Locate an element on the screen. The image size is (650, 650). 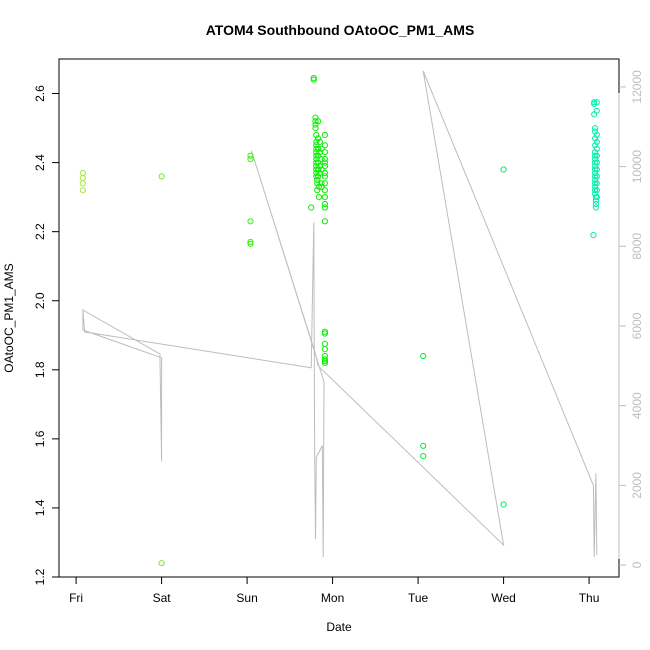
y-tick-label: 2.4 is located at coordinates (40, 162).